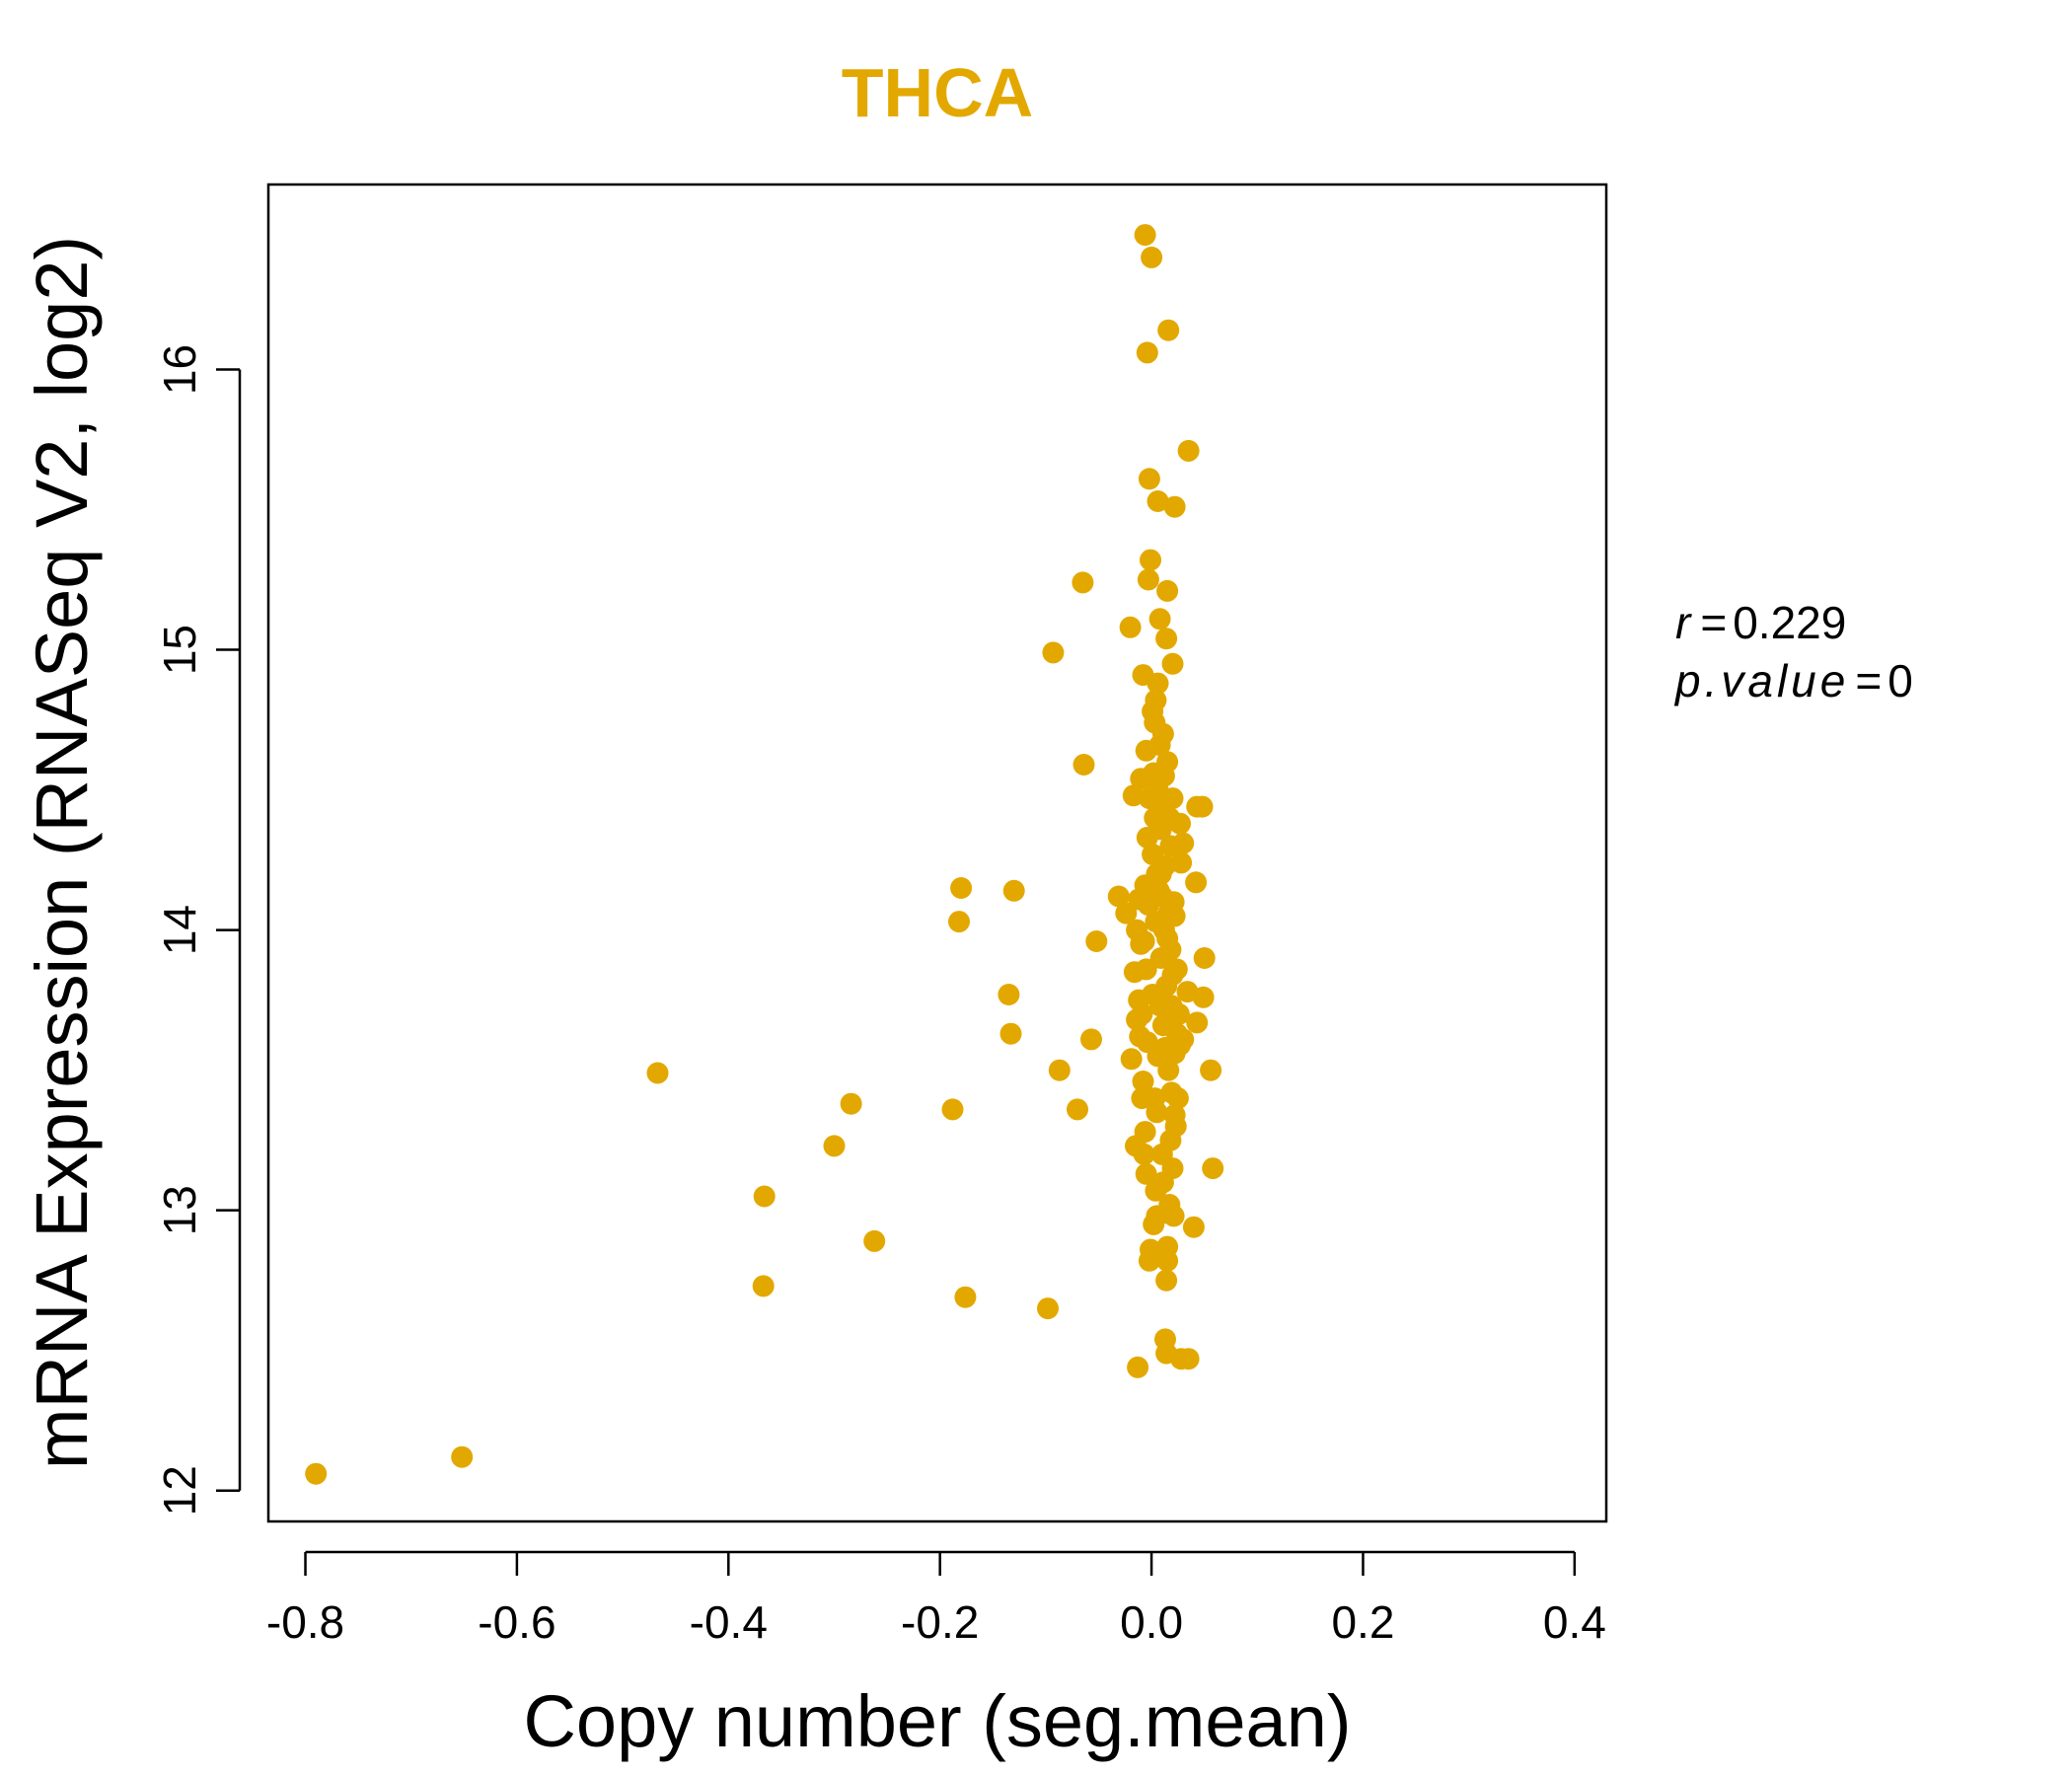 Image resolution: width=2072 pixels, height=1776 pixels. Describe the element at coordinates (179, 370) in the screenshot. I see `y-tick-label: 16` at that location.